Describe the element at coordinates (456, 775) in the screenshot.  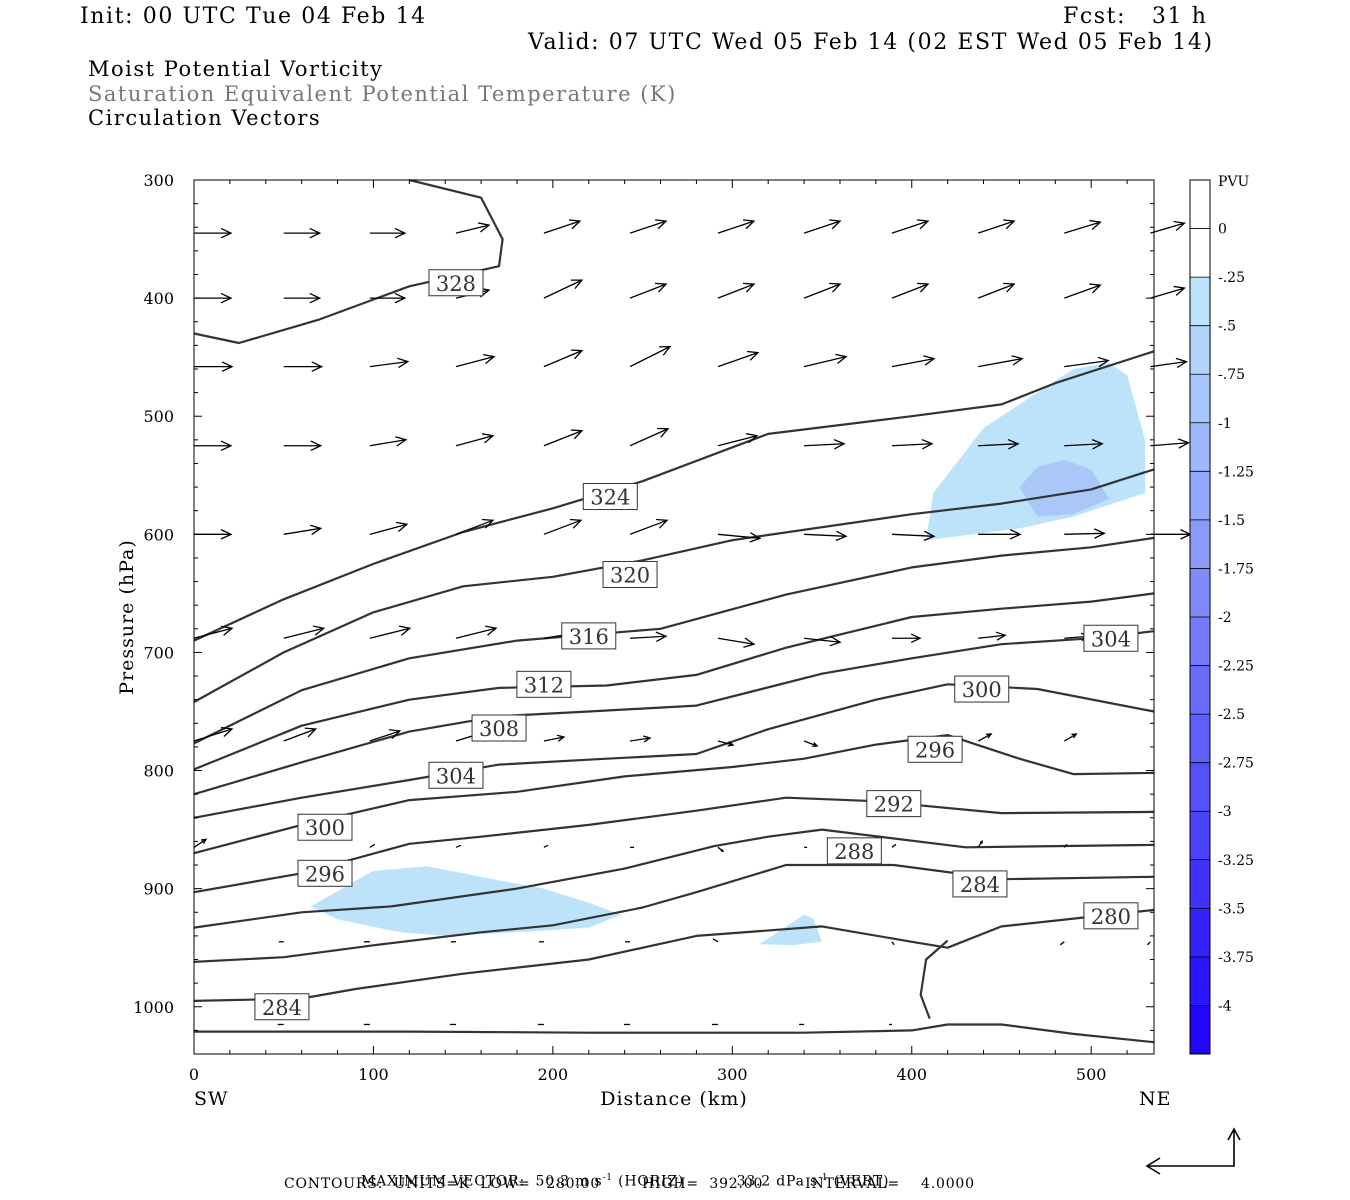
I see `contour-label: 304` at that location.